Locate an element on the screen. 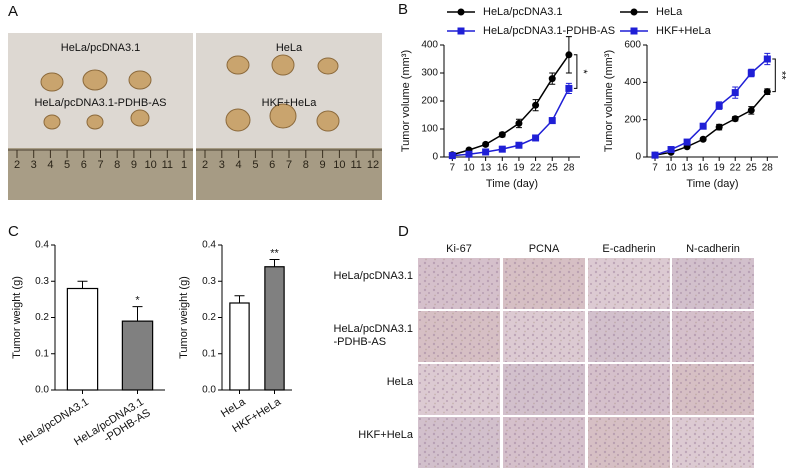 The height and width of the screenshot is (473, 787). row-label: HKF+HeLa is located at coordinates (385, 434).